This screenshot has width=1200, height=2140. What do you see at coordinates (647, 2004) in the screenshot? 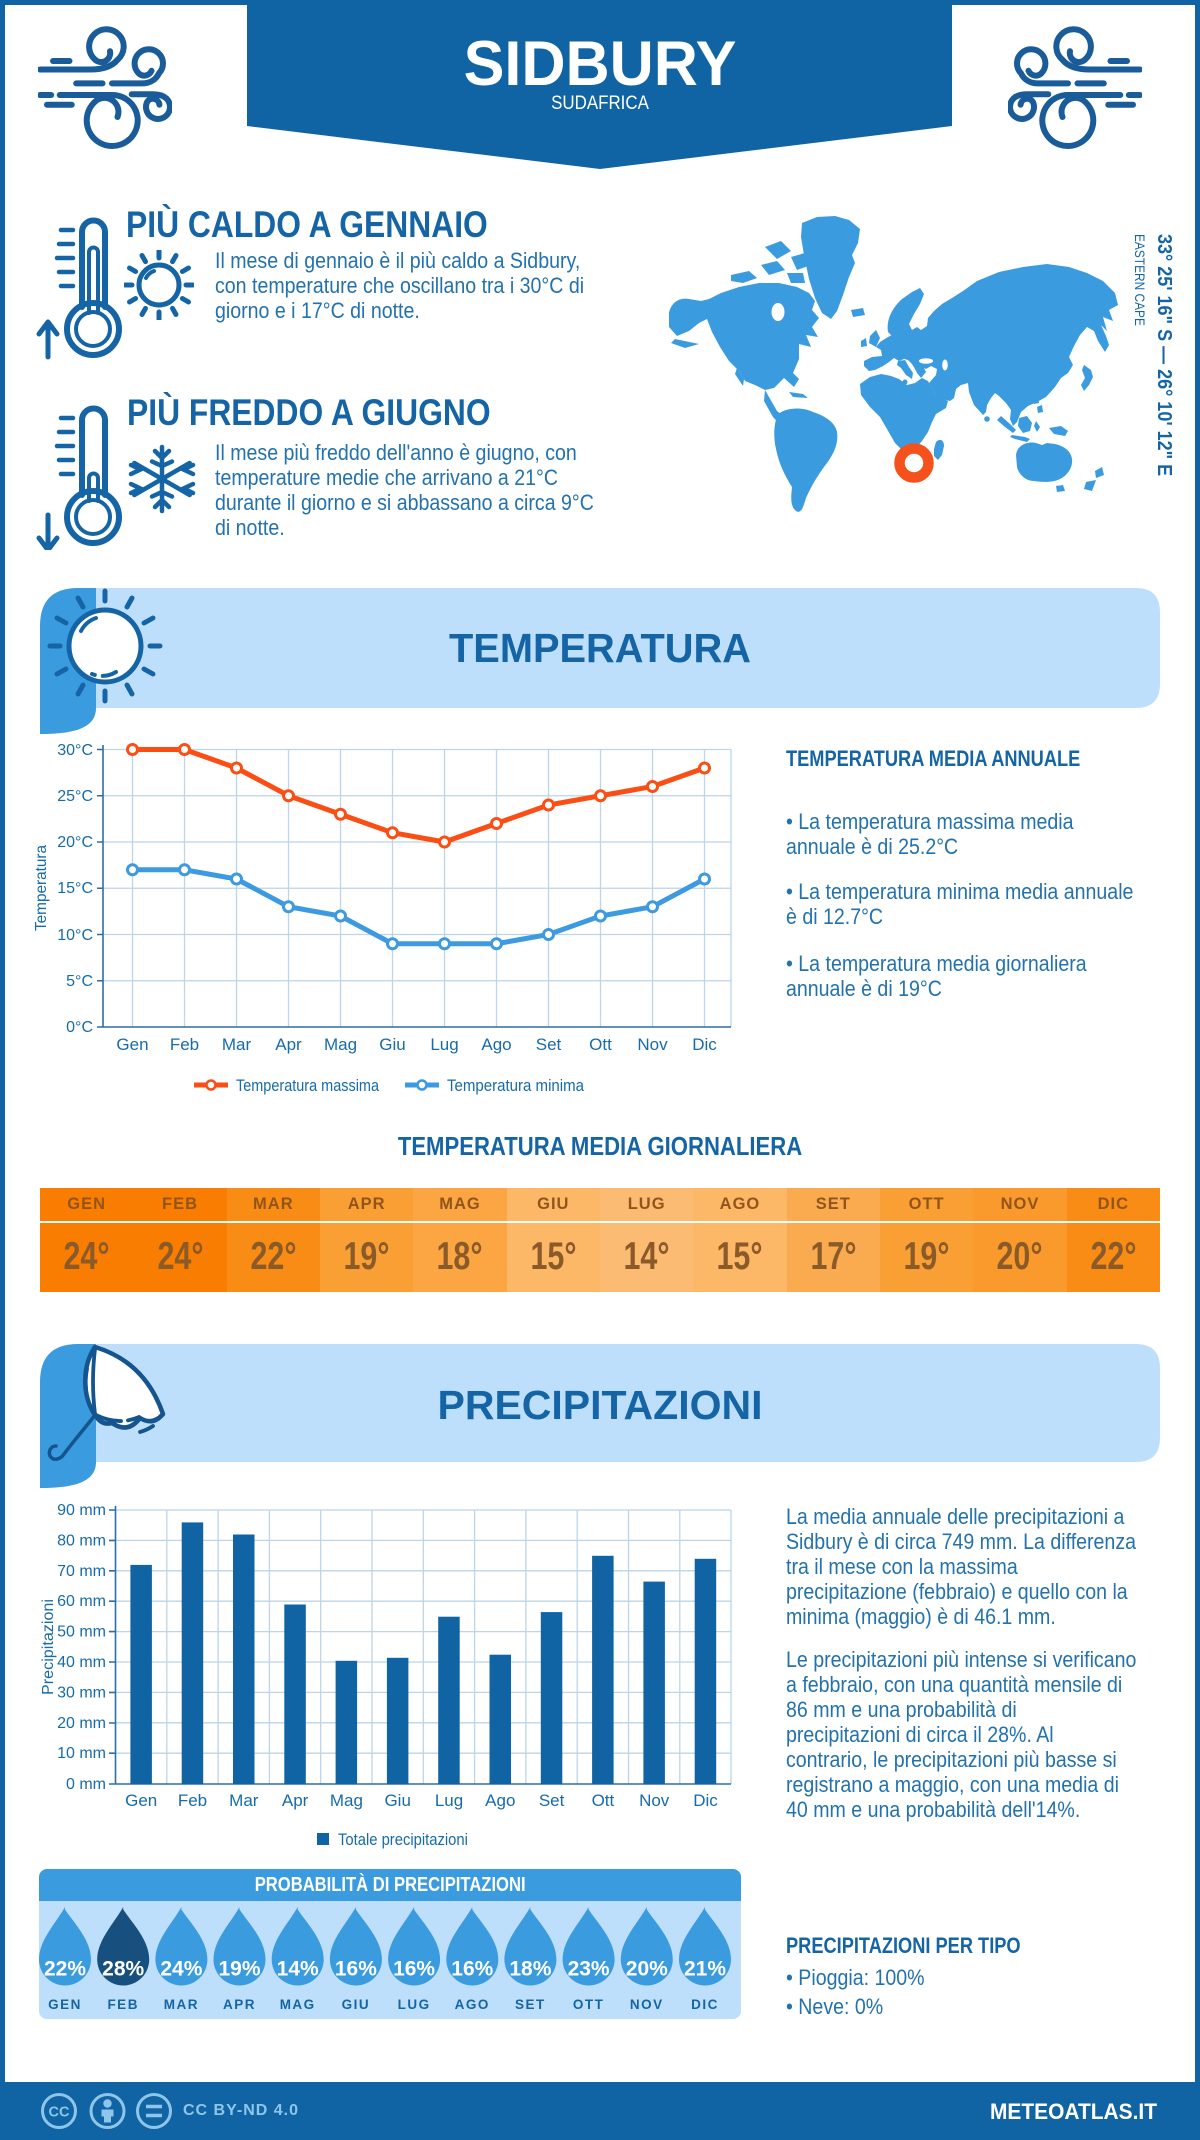
I see `svg-text: NOV` at bounding box center [647, 2004].